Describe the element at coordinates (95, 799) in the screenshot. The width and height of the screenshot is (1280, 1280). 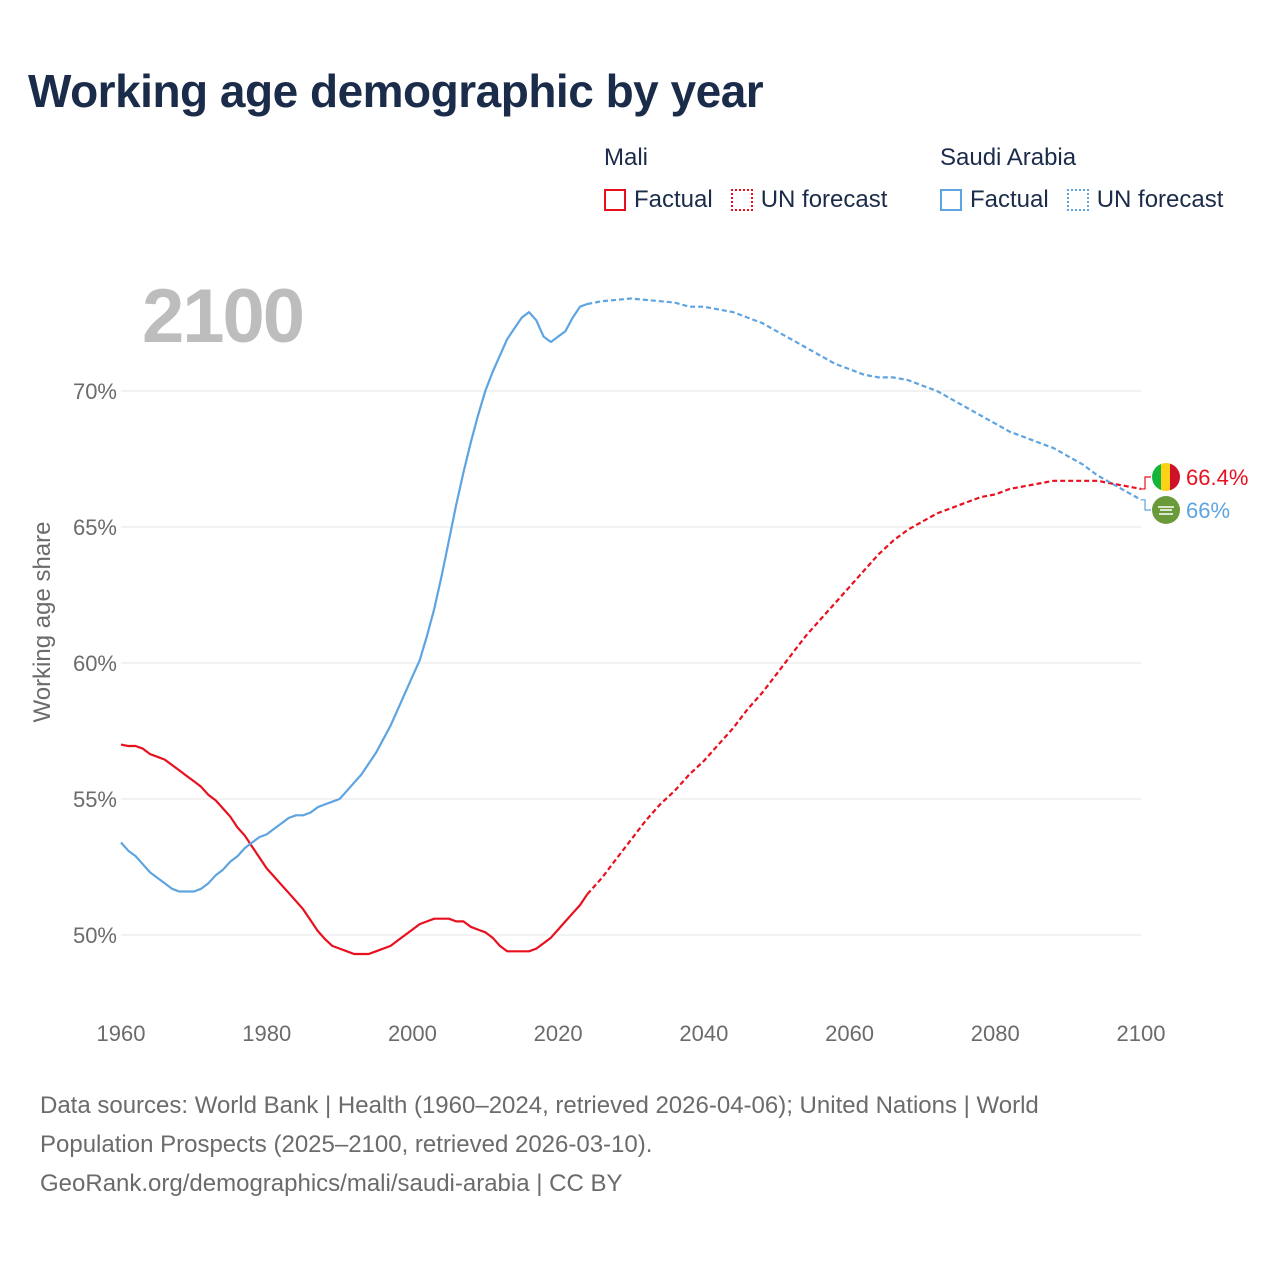
I see `y-tick-label: 55%` at that location.